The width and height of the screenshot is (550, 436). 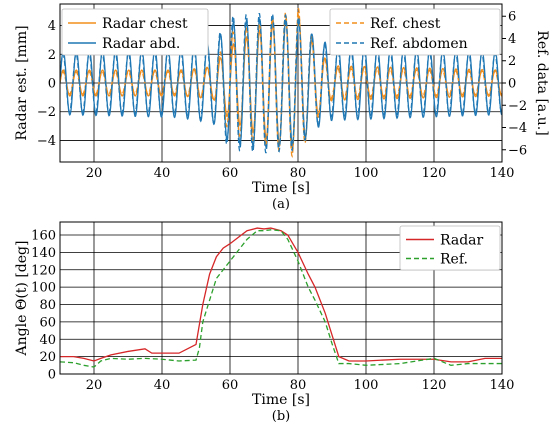 What do you see at coordinates (47, 322) in the screenshot?
I see `y-tick-label: 60` at bounding box center [47, 322].